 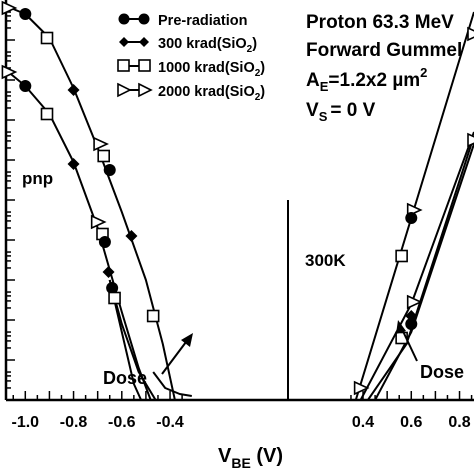 I want to click on info-line-2: Forward Gummel, so click(x=384, y=50).